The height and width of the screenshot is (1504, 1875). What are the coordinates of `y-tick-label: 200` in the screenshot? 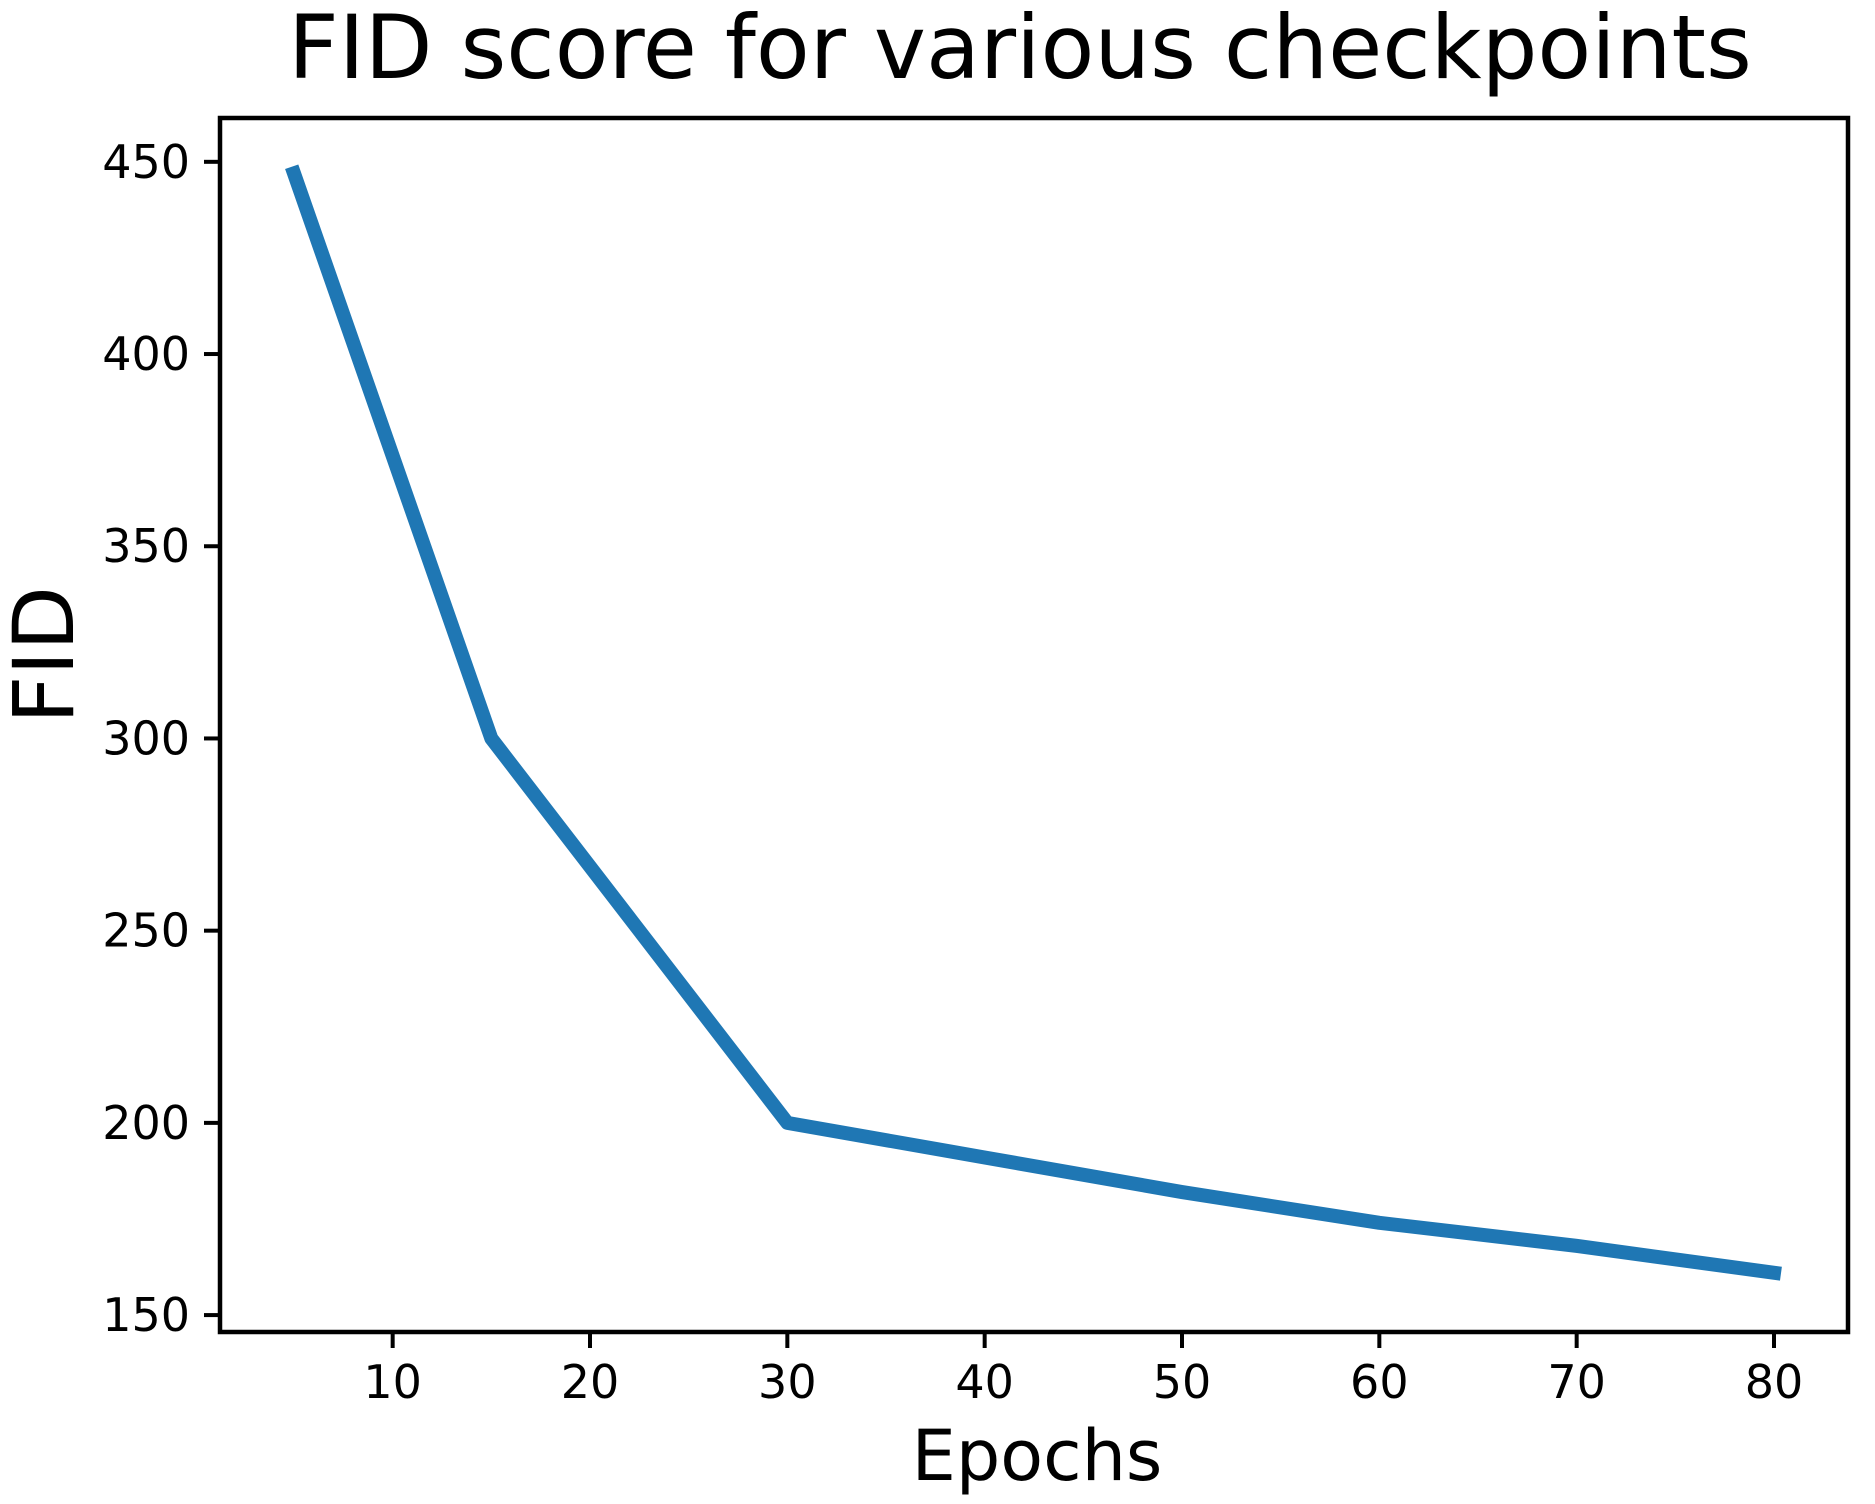 It's located at (146, 1123).